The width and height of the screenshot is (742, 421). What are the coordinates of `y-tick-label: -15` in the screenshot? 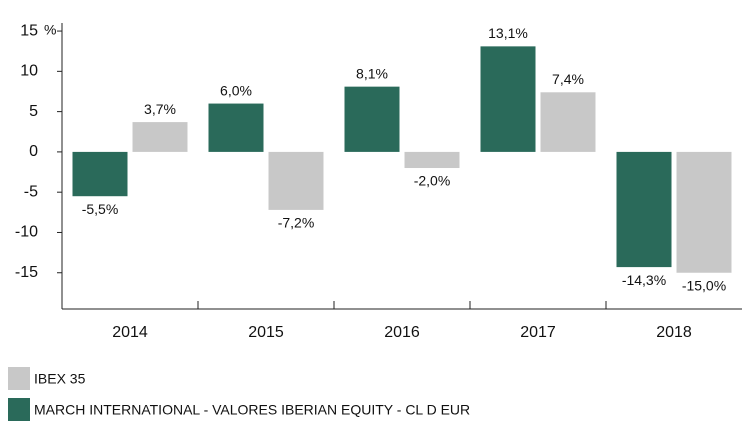 It's located at (26, 272).